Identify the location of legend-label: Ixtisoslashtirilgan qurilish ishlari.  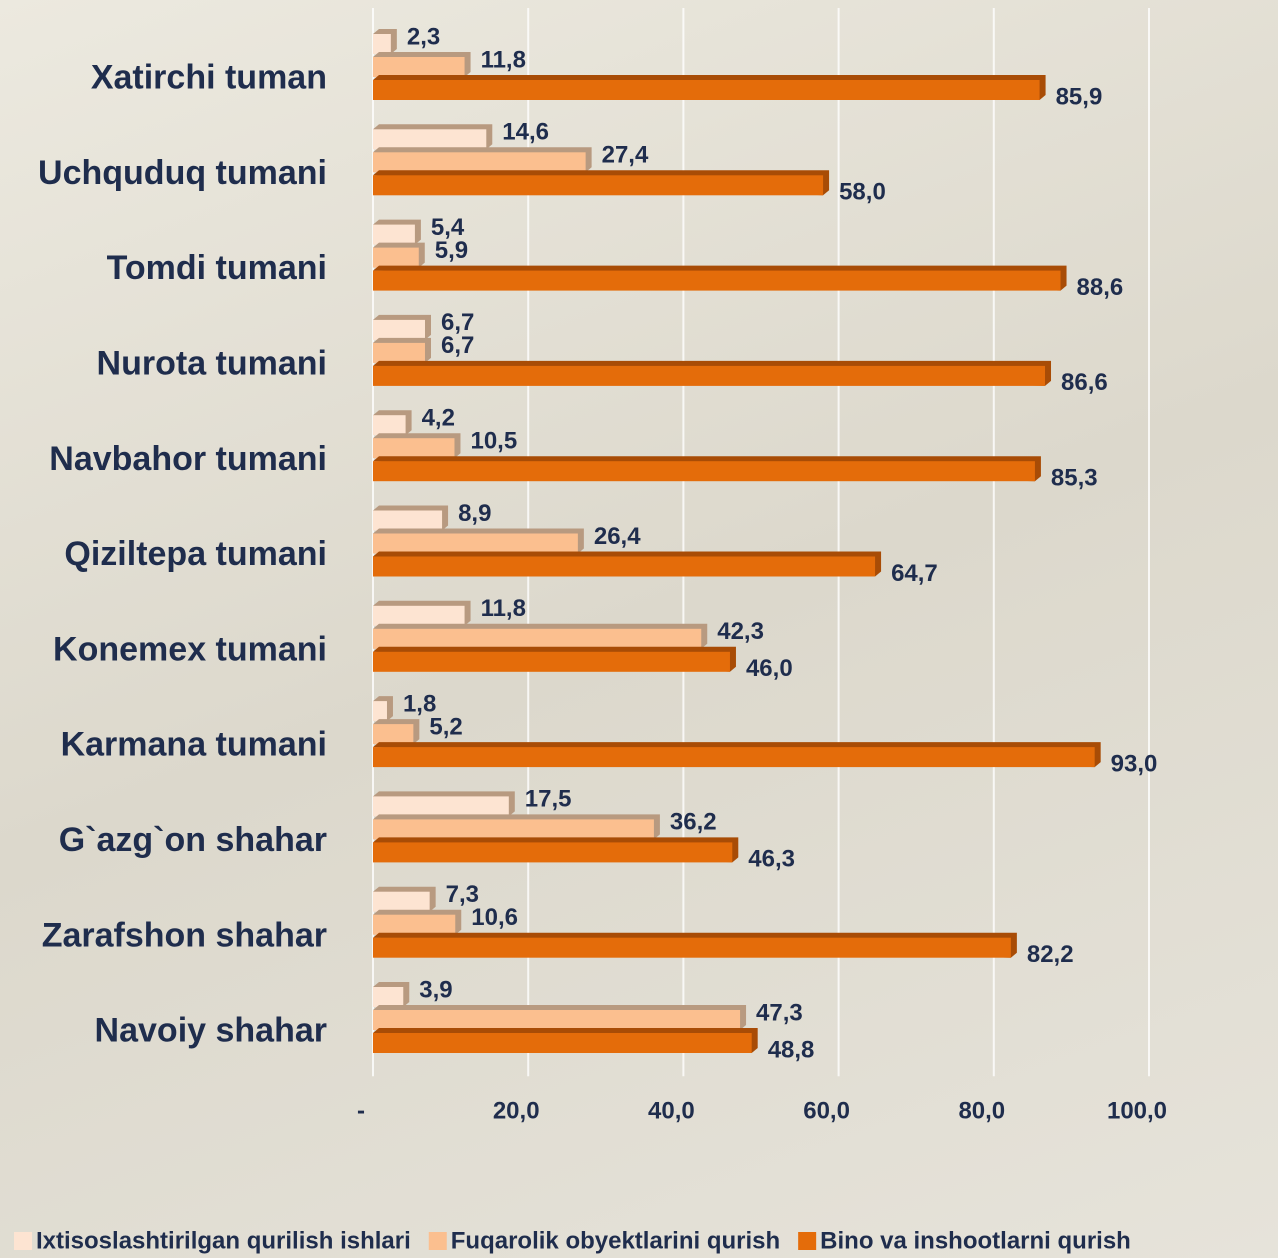
(223, 1240).